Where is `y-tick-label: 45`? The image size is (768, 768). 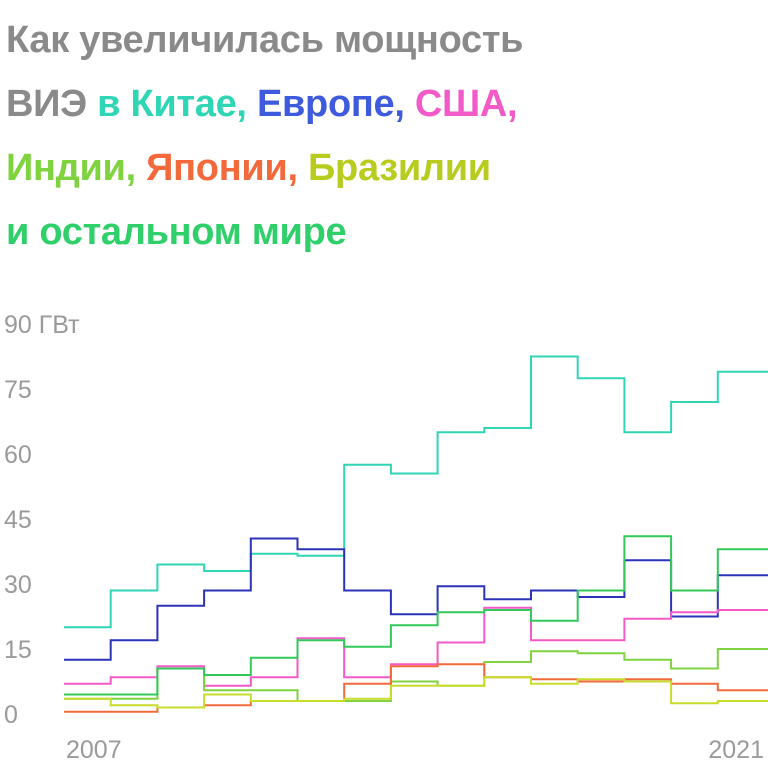 y-tick-label: 45 is located at coordinates (18, 520).